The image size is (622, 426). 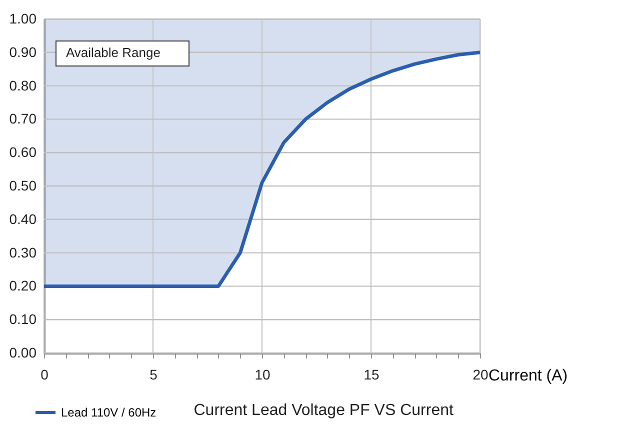 What do you see at coordinates (23, 186) in the screenshot?
I see `y-tick-label: 0.50` at bounding box center [23, 186].